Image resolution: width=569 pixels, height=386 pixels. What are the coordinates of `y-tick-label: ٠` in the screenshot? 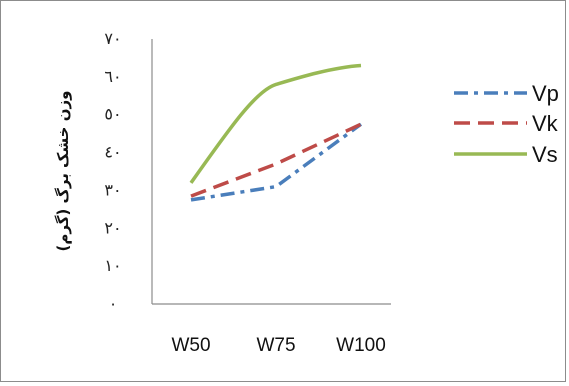 It's located at (113, 303).